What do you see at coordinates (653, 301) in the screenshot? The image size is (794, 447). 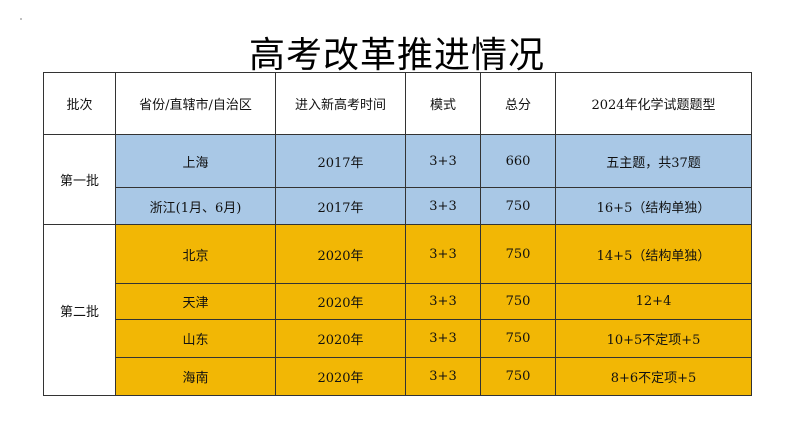 I see `type-cell: 12+4` at bounding box center [653, 301].